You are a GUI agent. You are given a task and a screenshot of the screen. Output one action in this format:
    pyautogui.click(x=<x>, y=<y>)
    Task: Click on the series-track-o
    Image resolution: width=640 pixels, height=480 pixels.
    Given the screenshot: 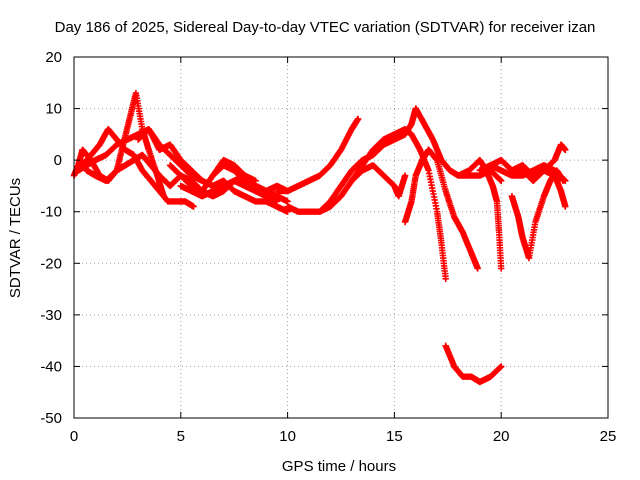 What is the action you would take?
    pyautogui.click(x=473, y=364)
    